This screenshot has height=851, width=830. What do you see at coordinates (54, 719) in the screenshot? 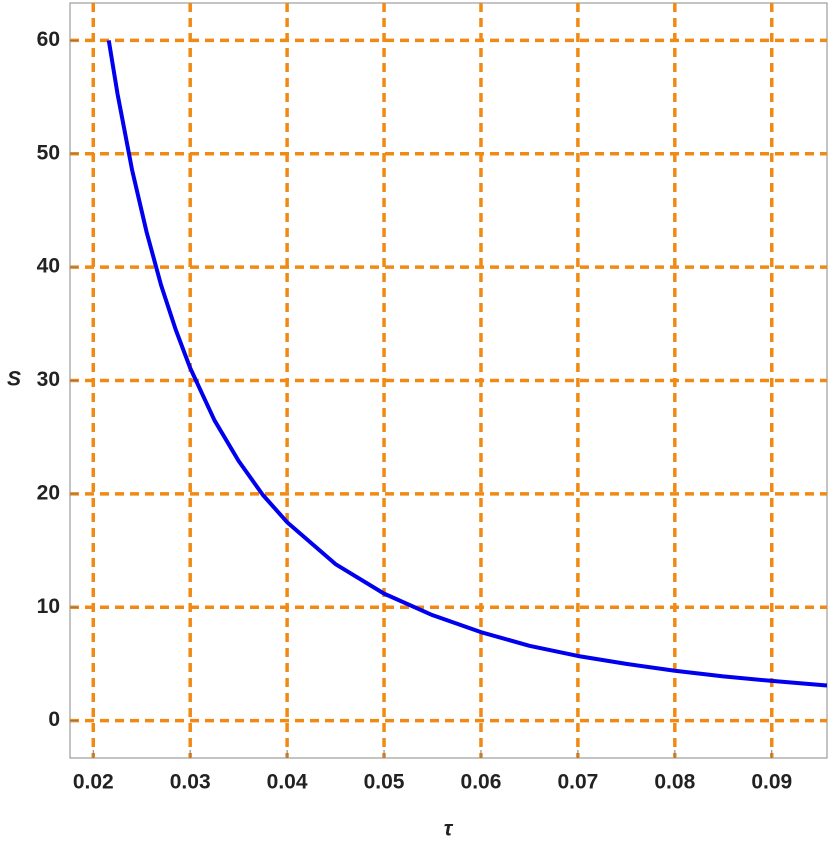
I see `y-tick-label: 0` at bounding box center [54, 719].